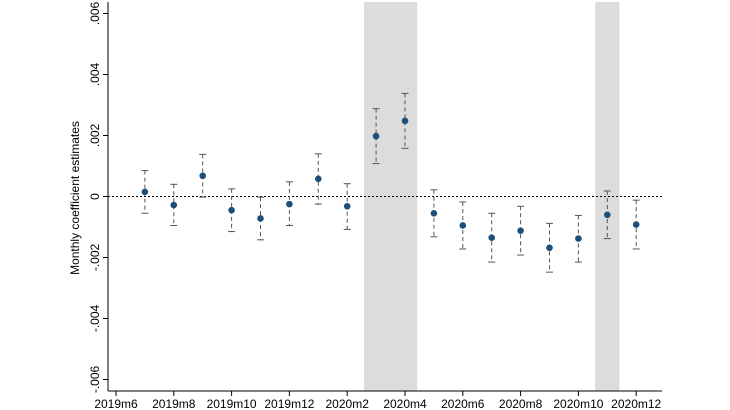 This screenshot has width=730, height=410. What do you see at coordinates (95, 319) in the screenshot?
I see `y-tick-label: -.004` at bounding box center [95, 319].